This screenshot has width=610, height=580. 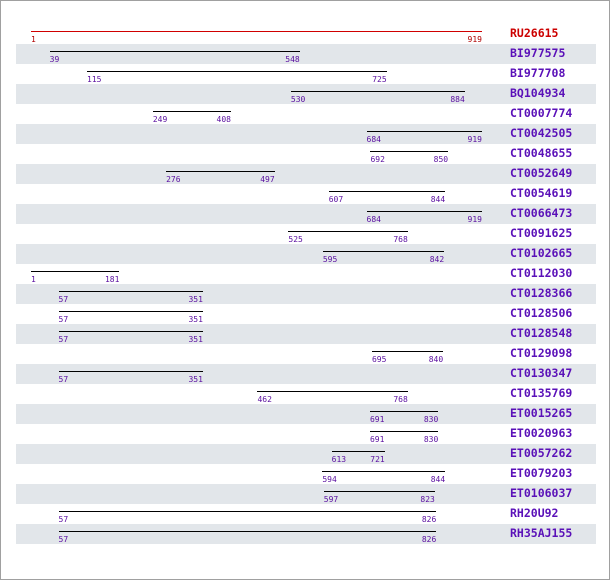 What do you see at coordinates (306, 114) in the screenshot?
I see `alignment-row: 249 408 CT0007774` at bounding box center [306, 114].